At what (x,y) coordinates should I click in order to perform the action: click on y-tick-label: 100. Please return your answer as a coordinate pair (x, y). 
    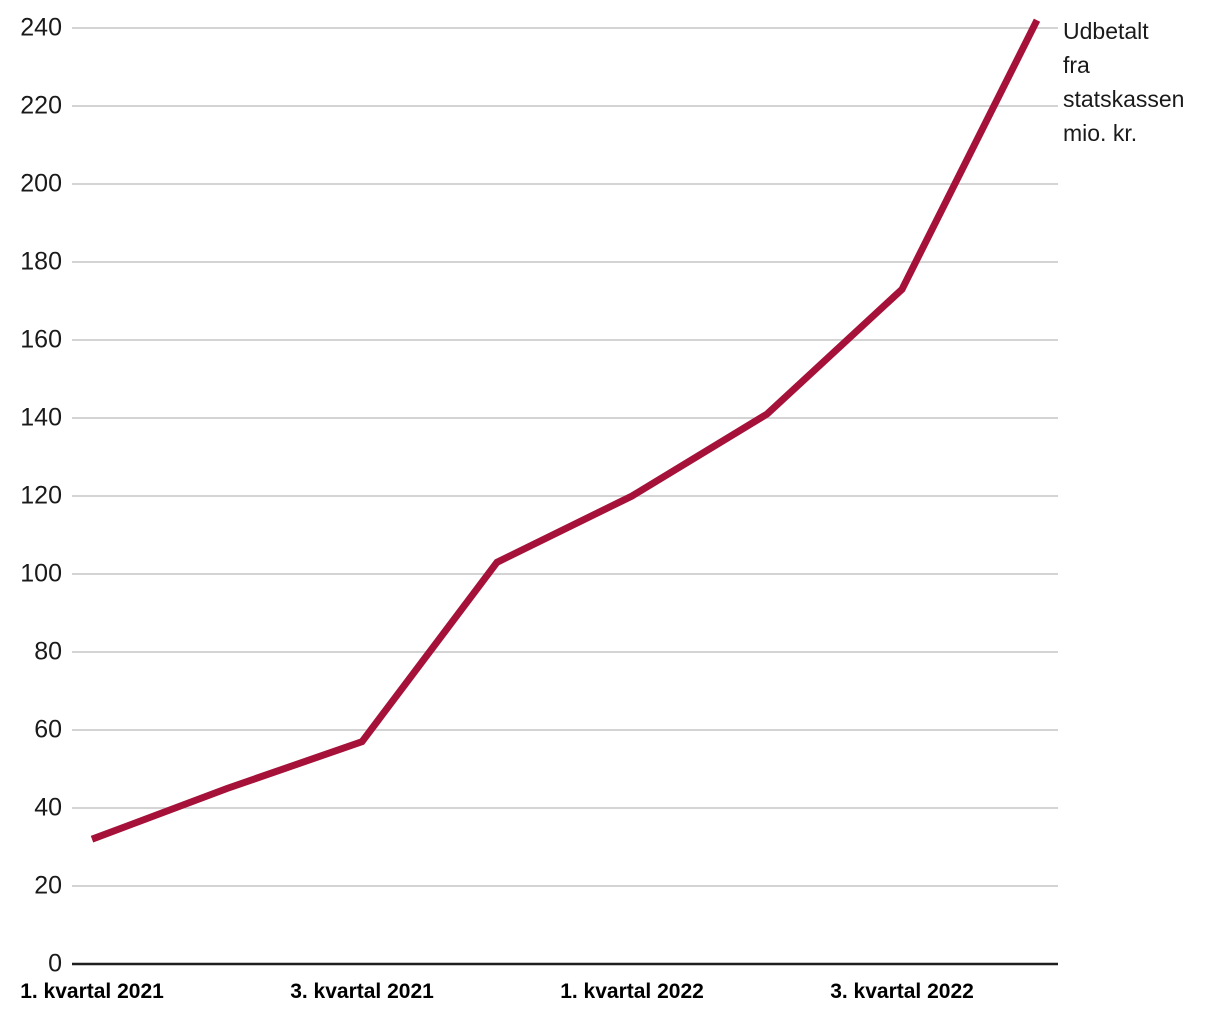
    Looking at the image, I should click on (41, 573).